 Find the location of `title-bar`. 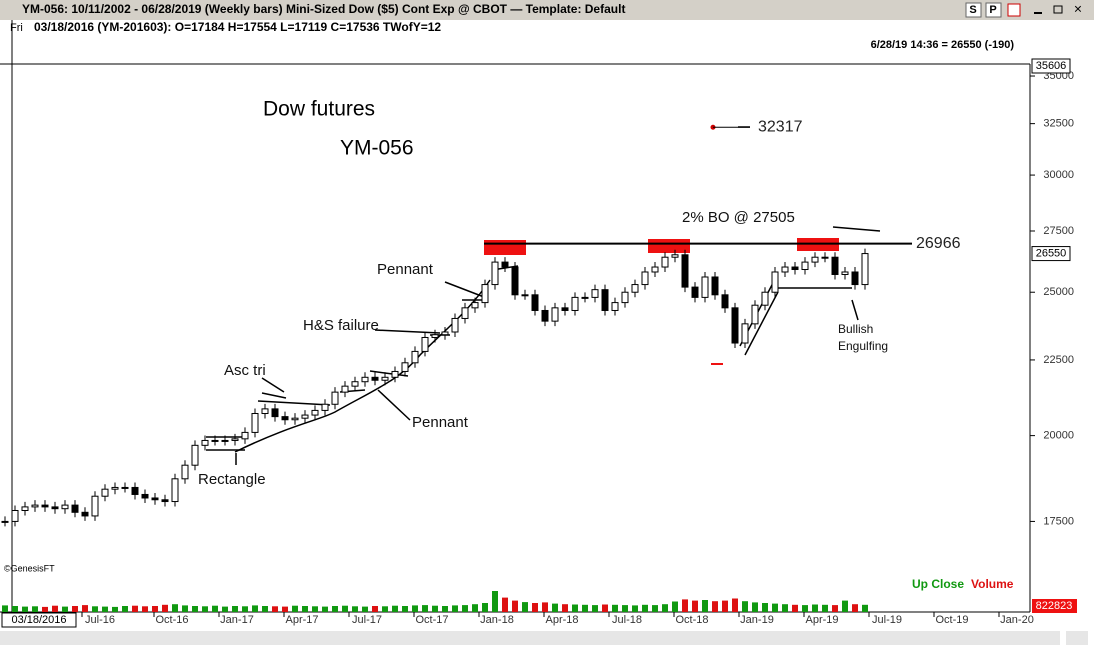

title-bar is located at coordinates (547, 10).